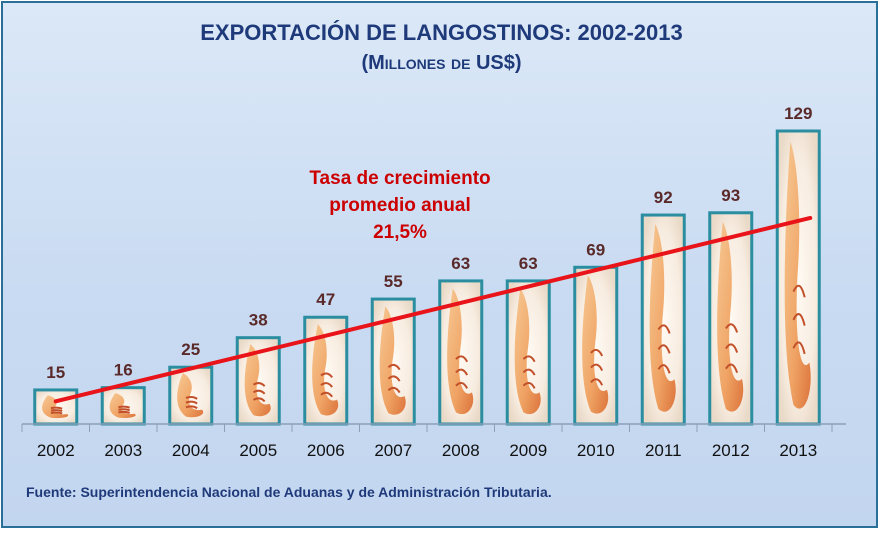 The image size is (883, 533). What do you see at coordinates (595, 249) in the screenshot?
I see `bar-value-label: 69` at bounding box center [595, 249].